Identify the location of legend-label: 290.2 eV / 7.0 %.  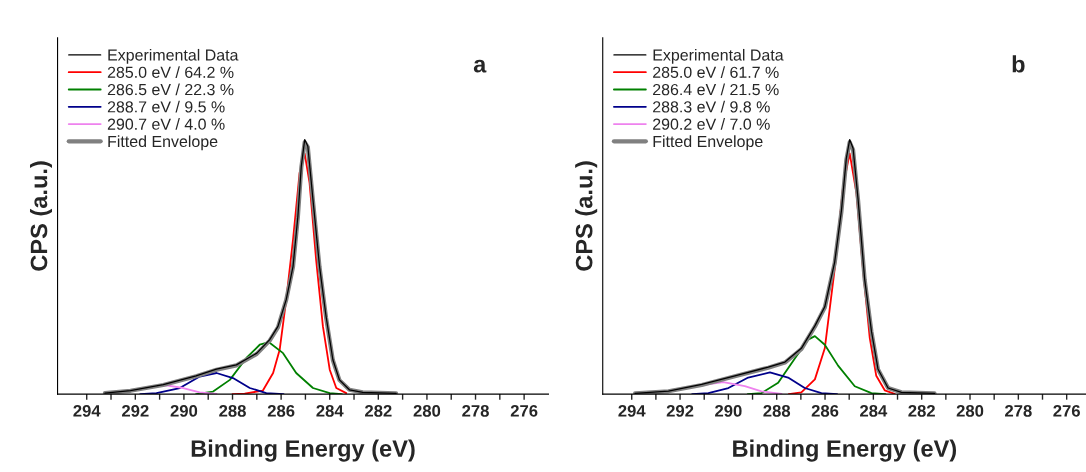
(711, 124).